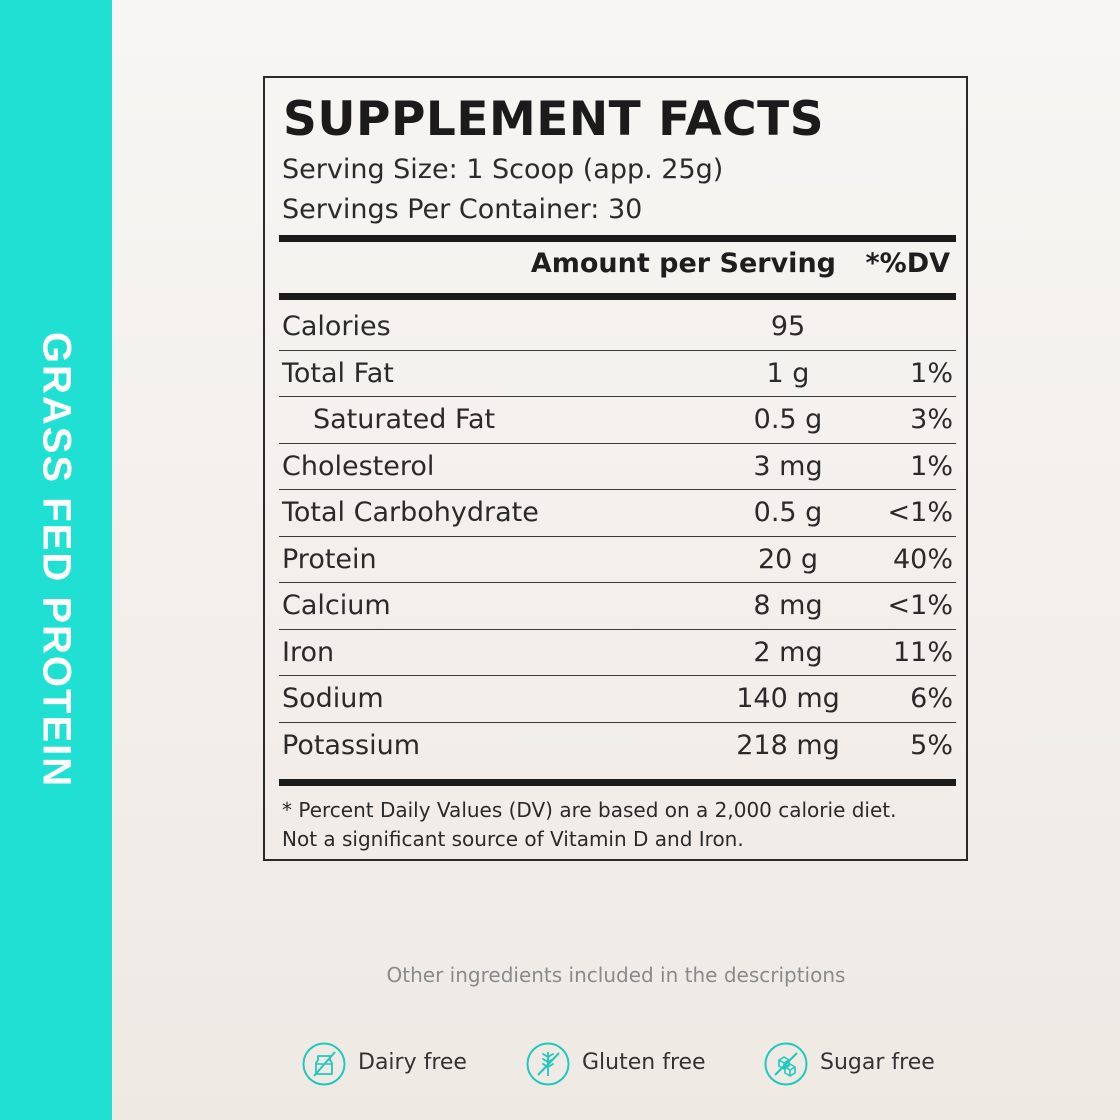 Image resolution: width=1120 pixels, height=1120 pixels. I want to click on table-row: Calories 95, so click(617, 327).